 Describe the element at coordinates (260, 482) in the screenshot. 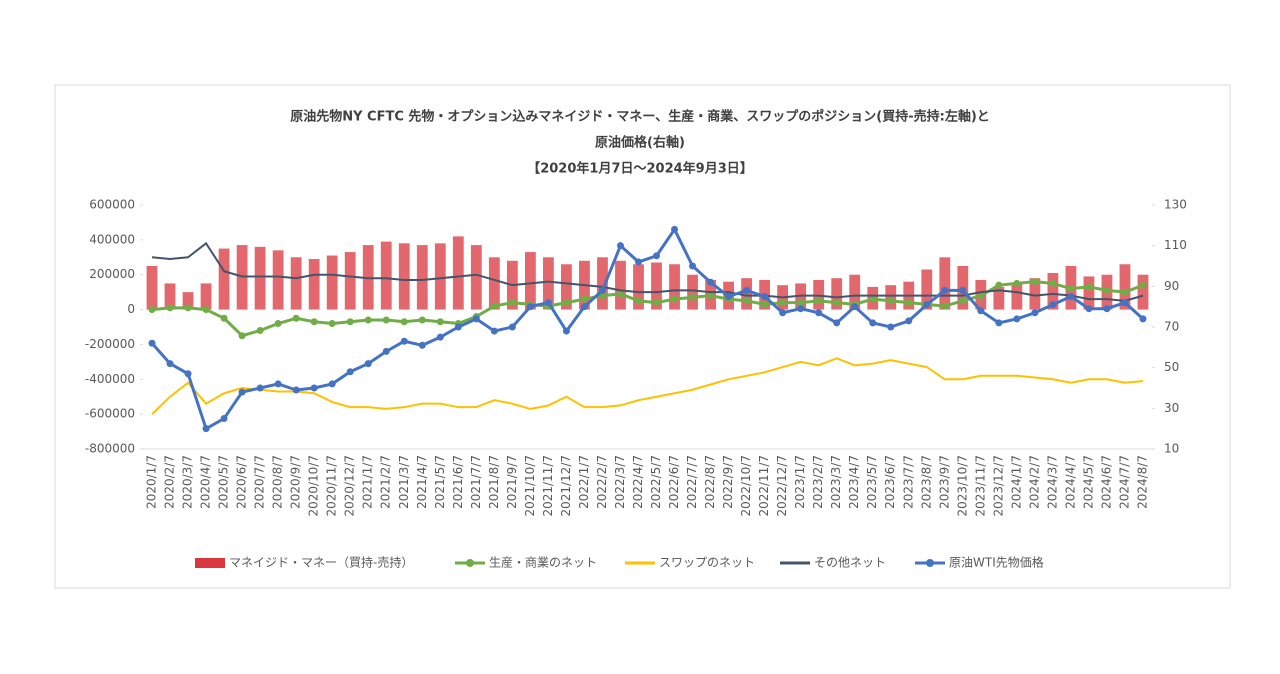

I see `x-tick-label: 2020/7/7` at that location.